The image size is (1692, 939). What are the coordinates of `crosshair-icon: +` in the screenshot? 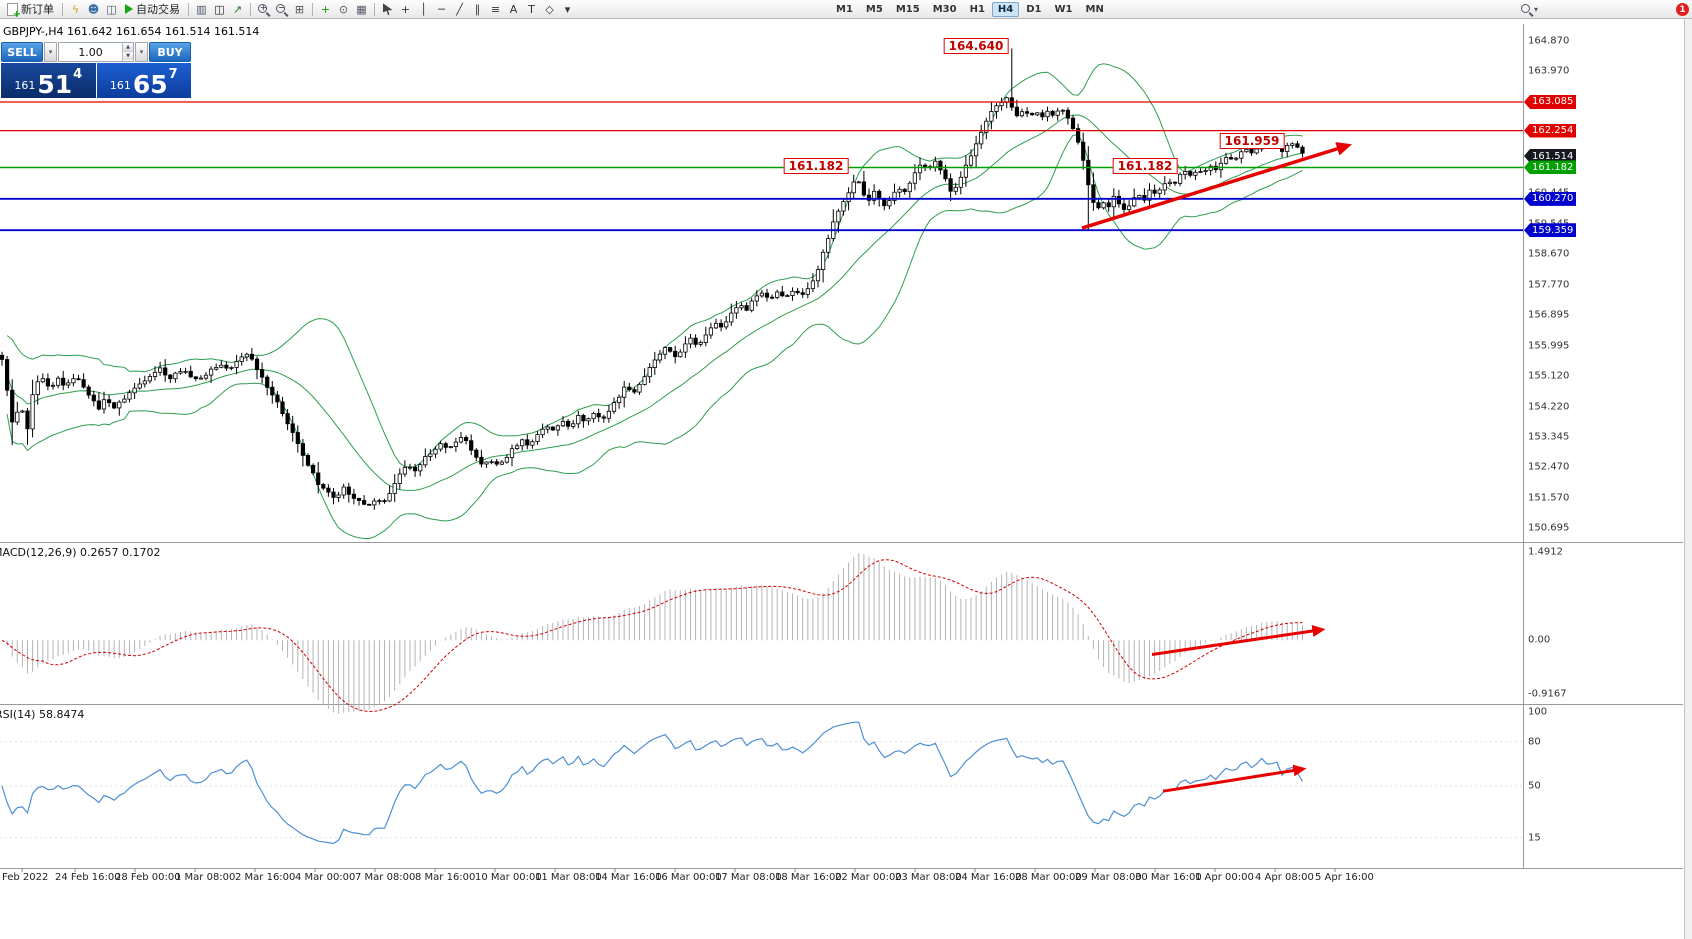 It's located at (405, 9).